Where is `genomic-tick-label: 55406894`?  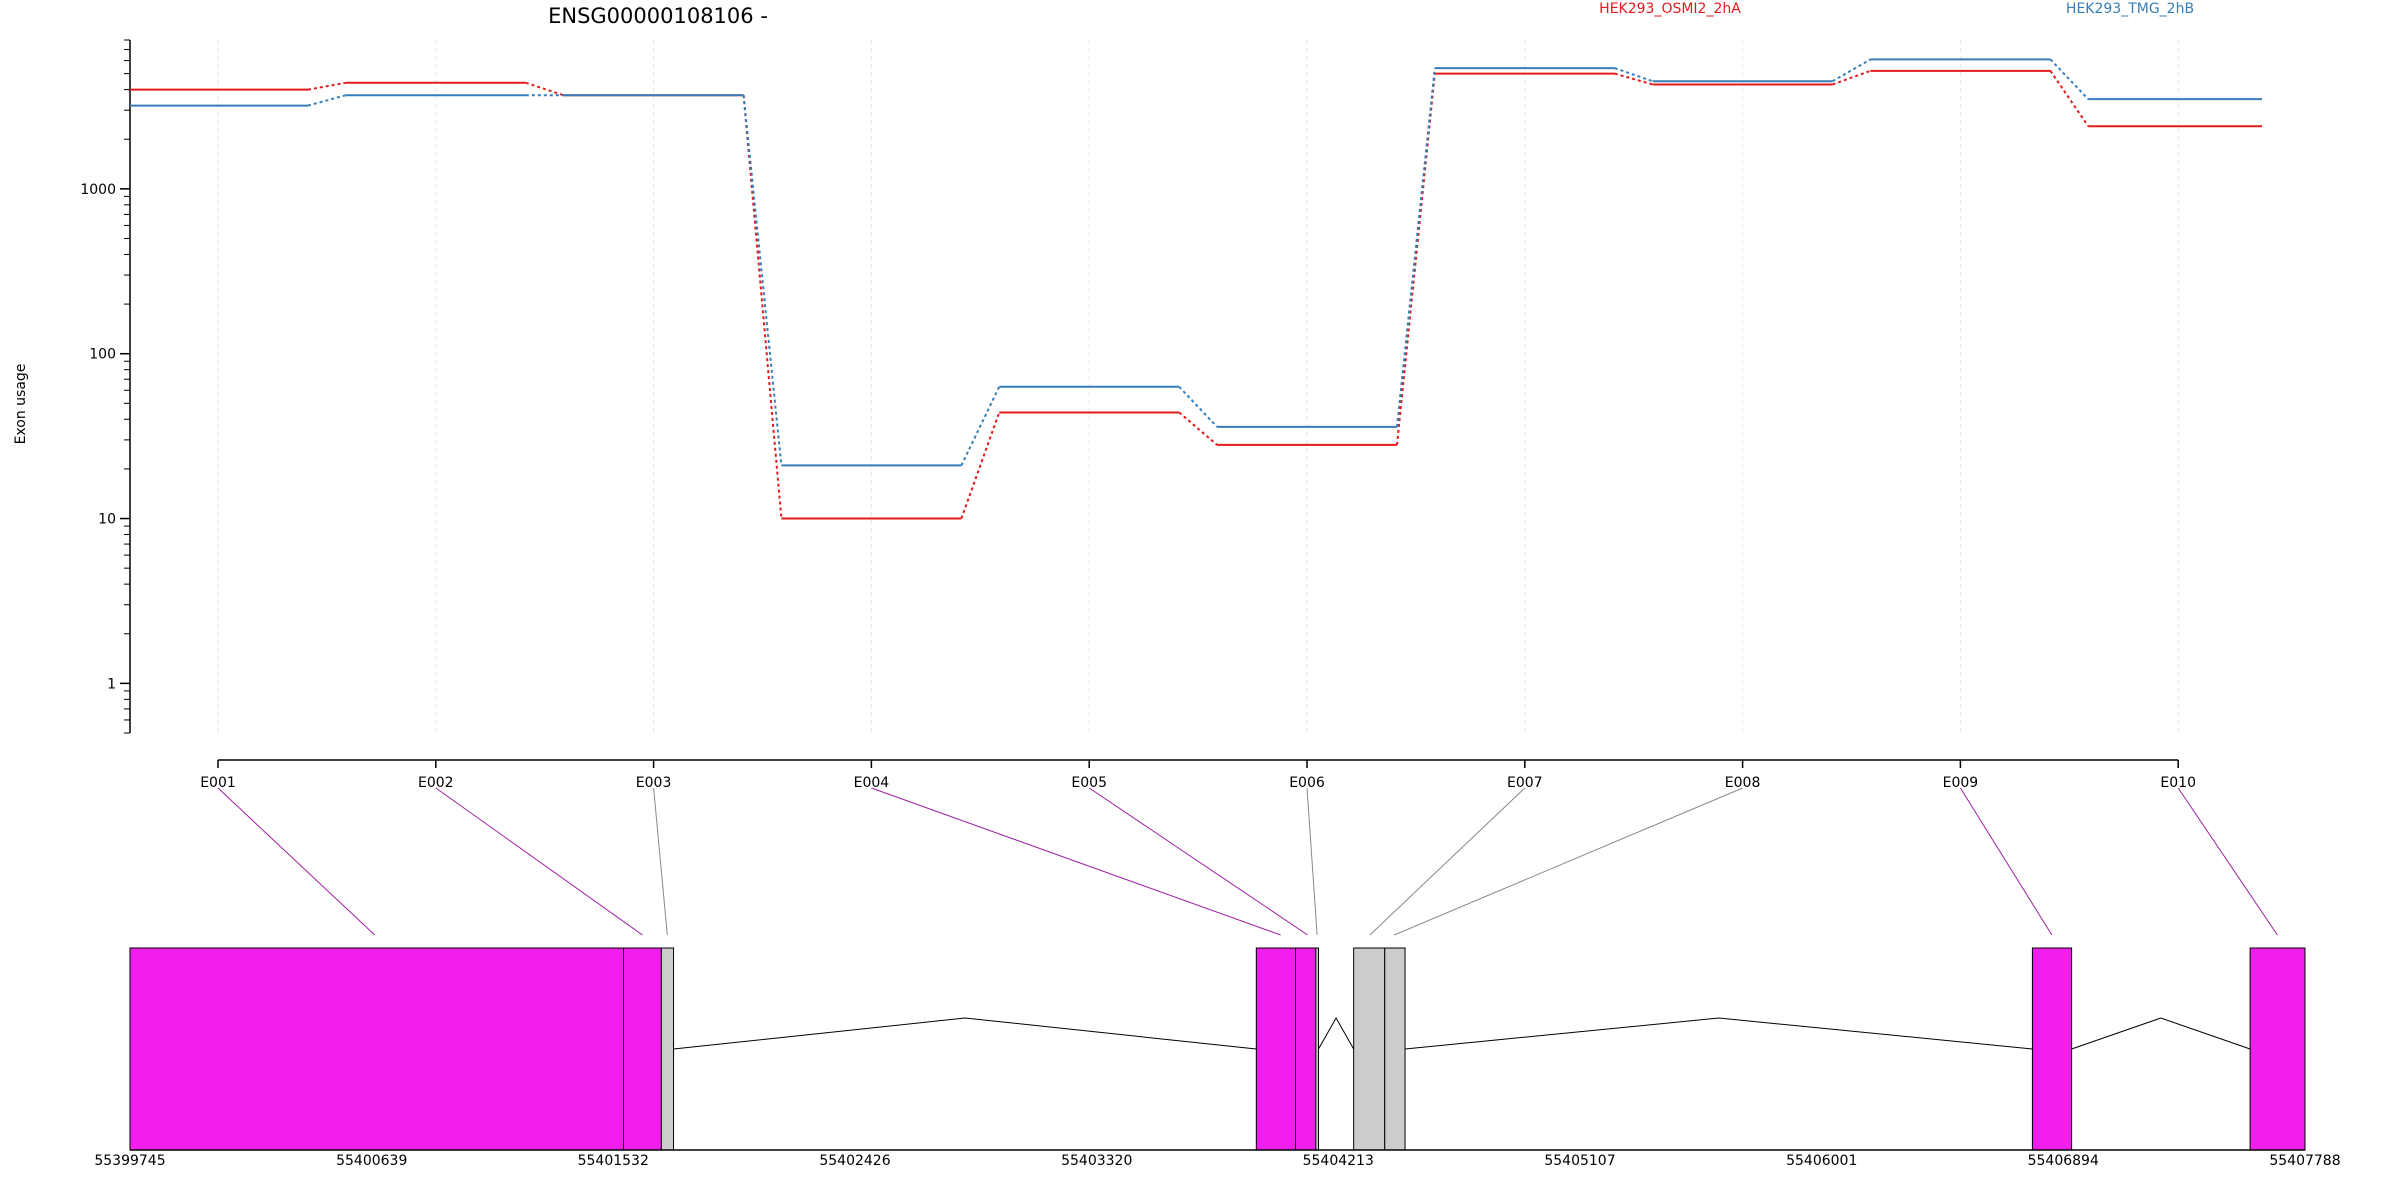 genomic-tick-label: 55406894 is located at coordinates (2063, 1161).